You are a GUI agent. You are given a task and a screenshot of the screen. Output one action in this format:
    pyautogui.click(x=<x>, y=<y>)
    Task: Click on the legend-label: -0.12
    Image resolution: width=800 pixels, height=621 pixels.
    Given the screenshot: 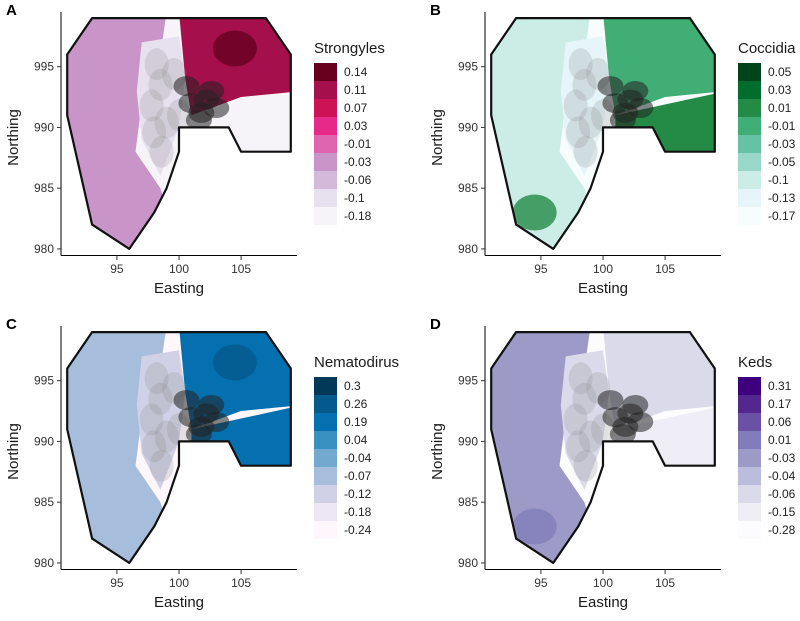 What is the action you would take?
    pyautogui.click(x=358, y=494)
    